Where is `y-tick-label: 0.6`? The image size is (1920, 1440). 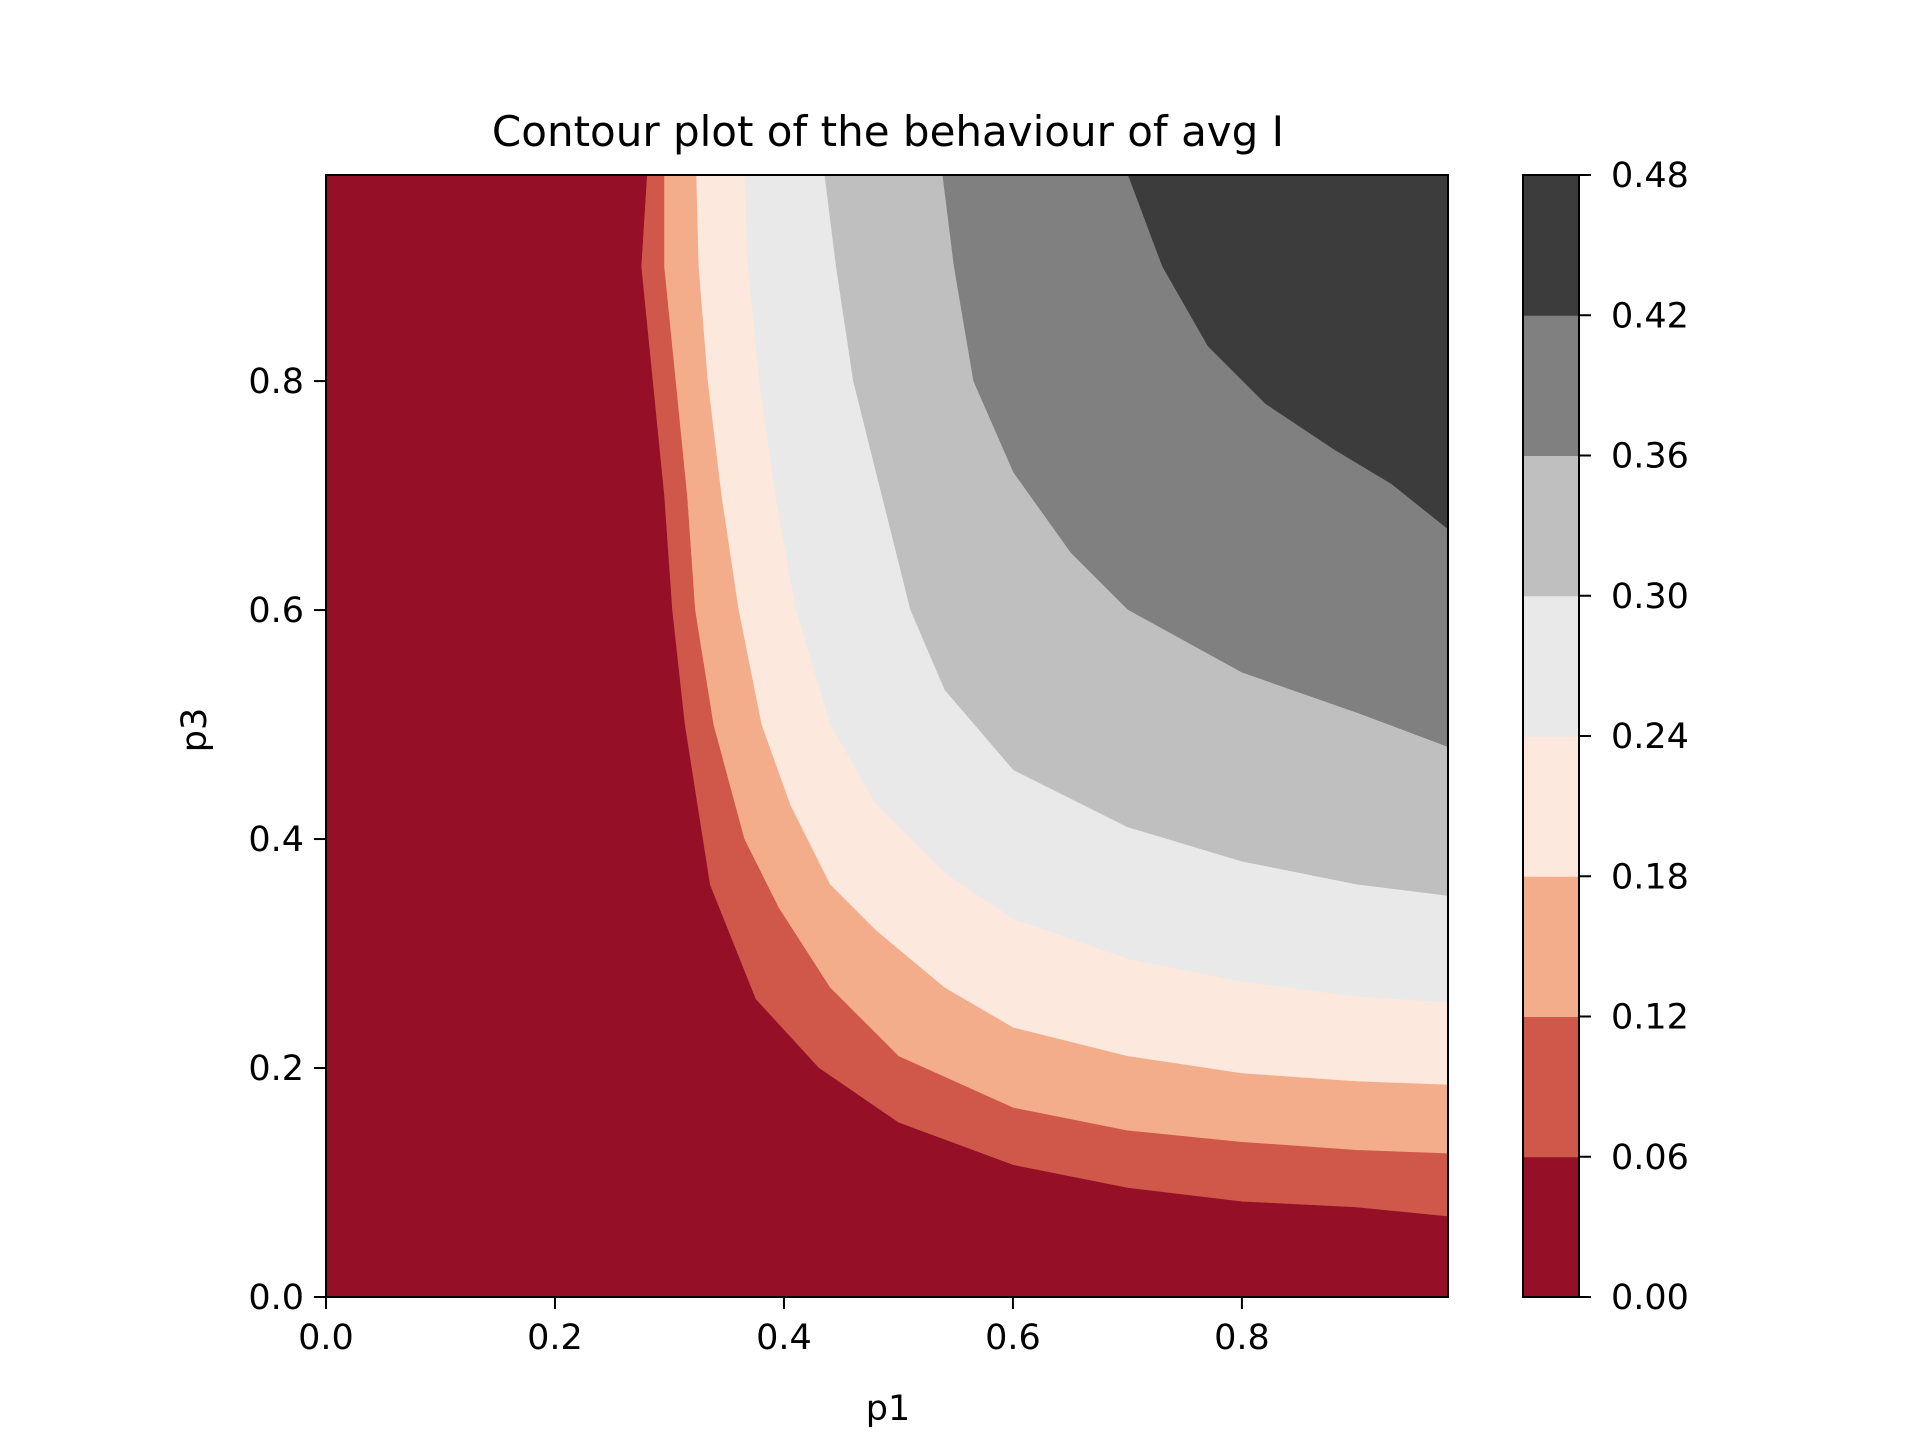 y-tick-label: 0.6 is located at coordinates (276, 611).